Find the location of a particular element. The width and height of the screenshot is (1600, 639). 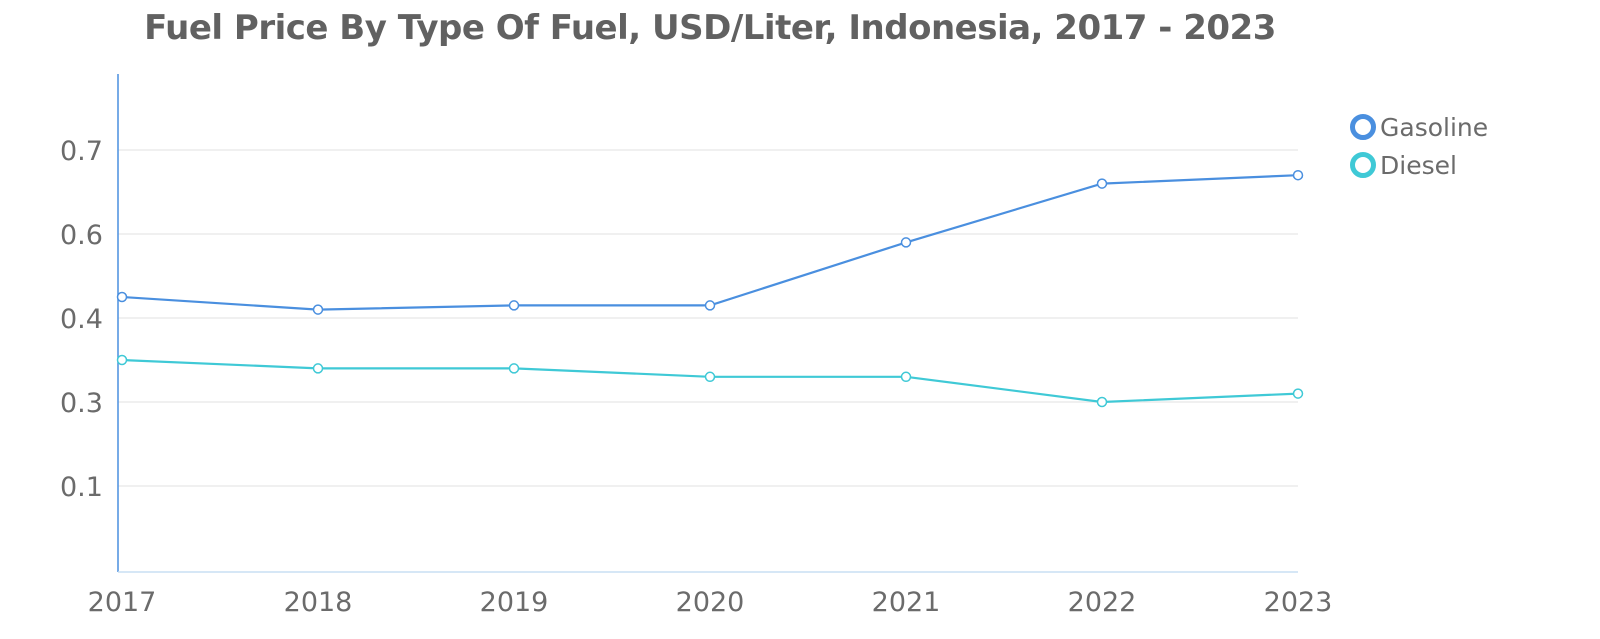

y-tick-label: 0.3 is located at coordinates (81, 403).